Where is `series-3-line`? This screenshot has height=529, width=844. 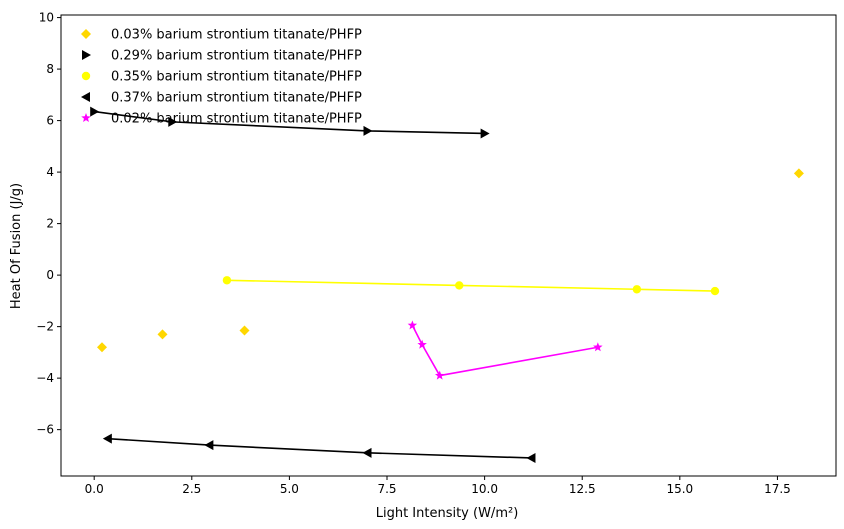 series-3-line is located at coordinates (470, 285).